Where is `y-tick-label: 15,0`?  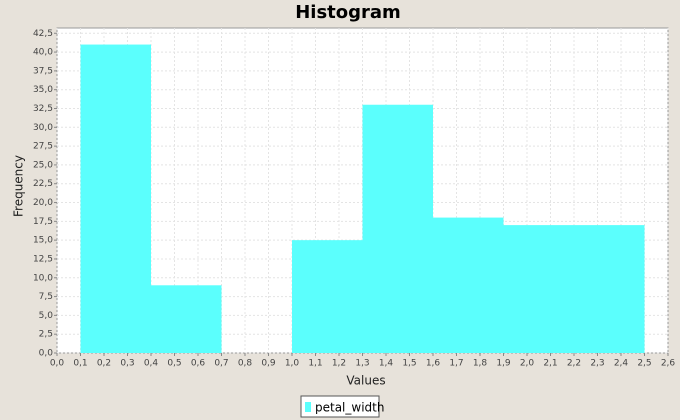 y-tick-label: 15,0 is located at coordinates (43, 241).